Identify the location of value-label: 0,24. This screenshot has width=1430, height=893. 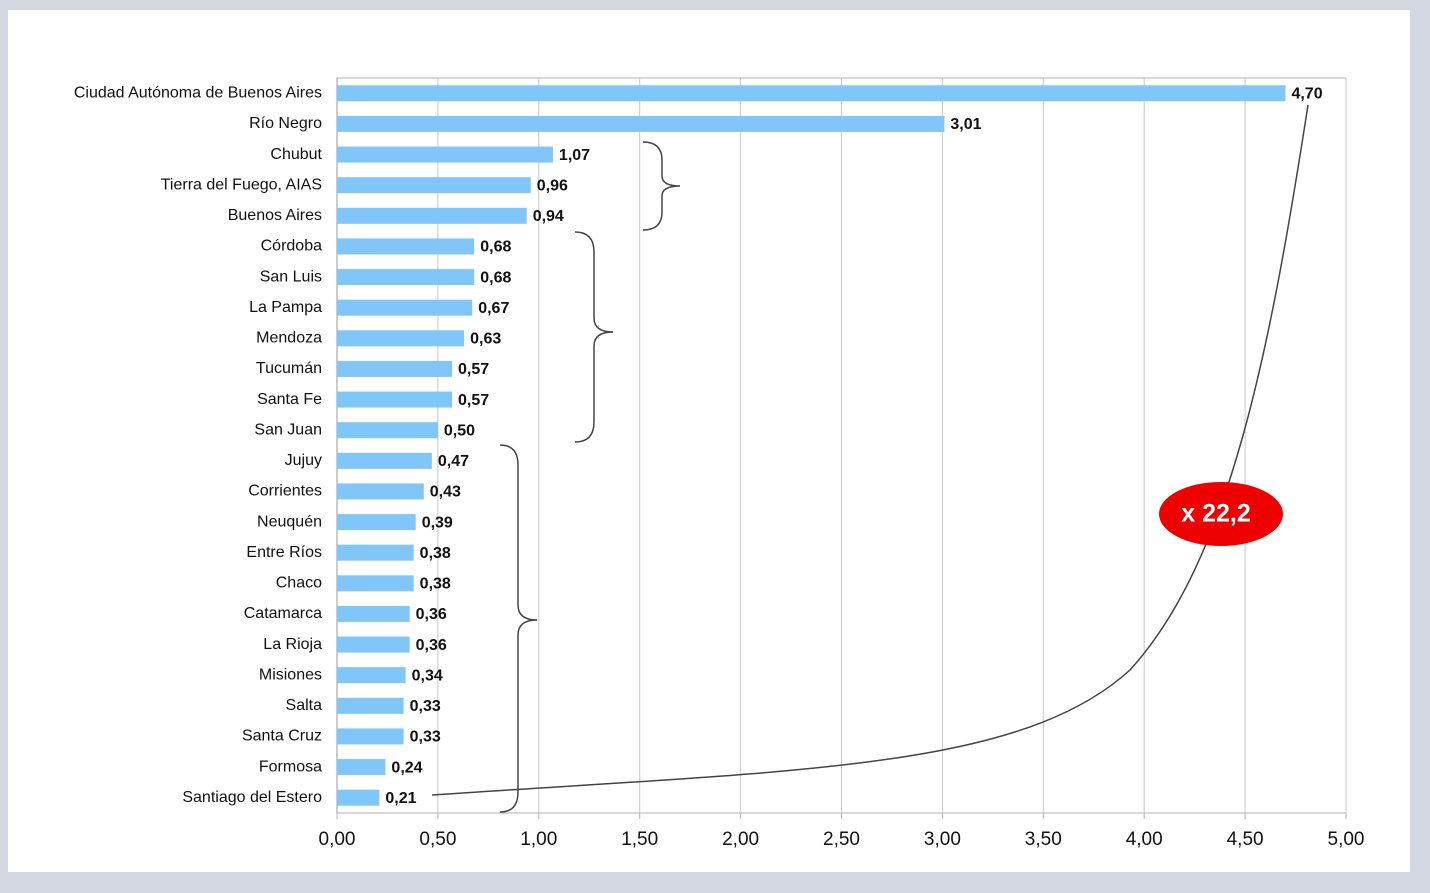
(406, 767).